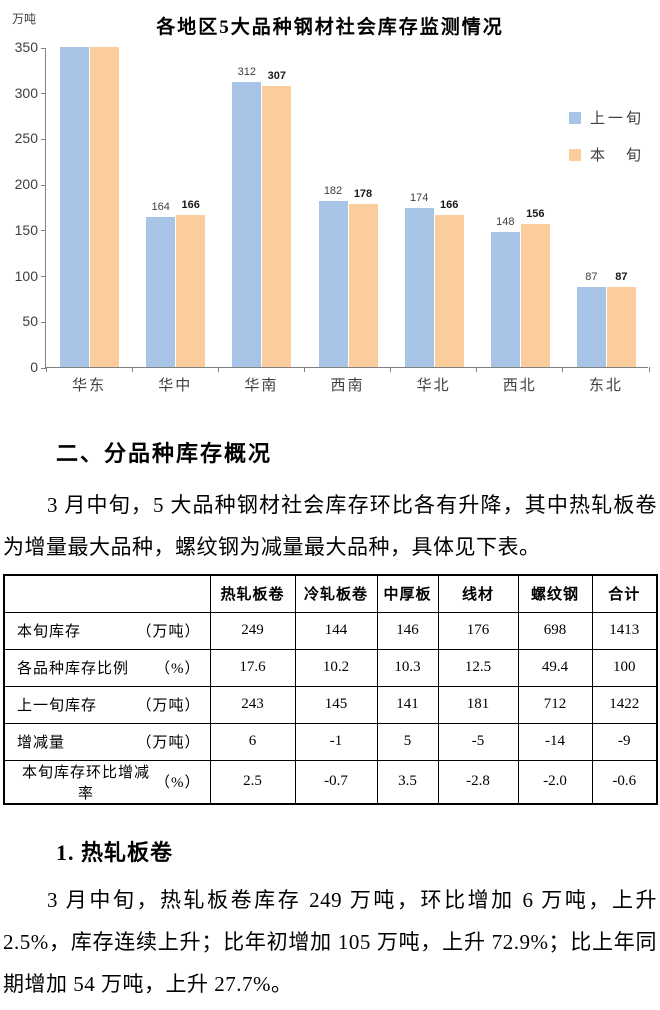  Describe the element at coordinates (336, 630) in the screenshot. I see `table-cell: 144` at that location.